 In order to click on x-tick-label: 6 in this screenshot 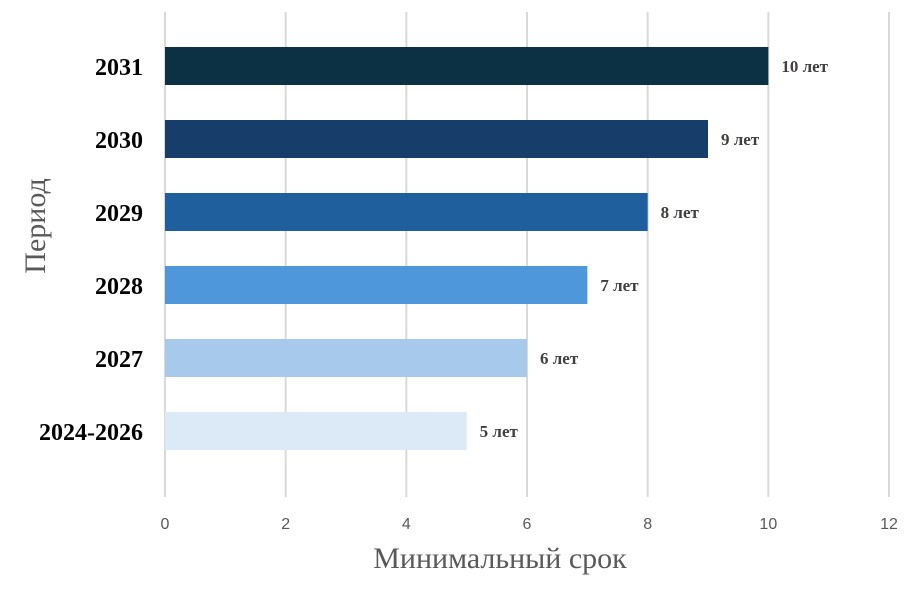, I will do `click(527, 524)`.